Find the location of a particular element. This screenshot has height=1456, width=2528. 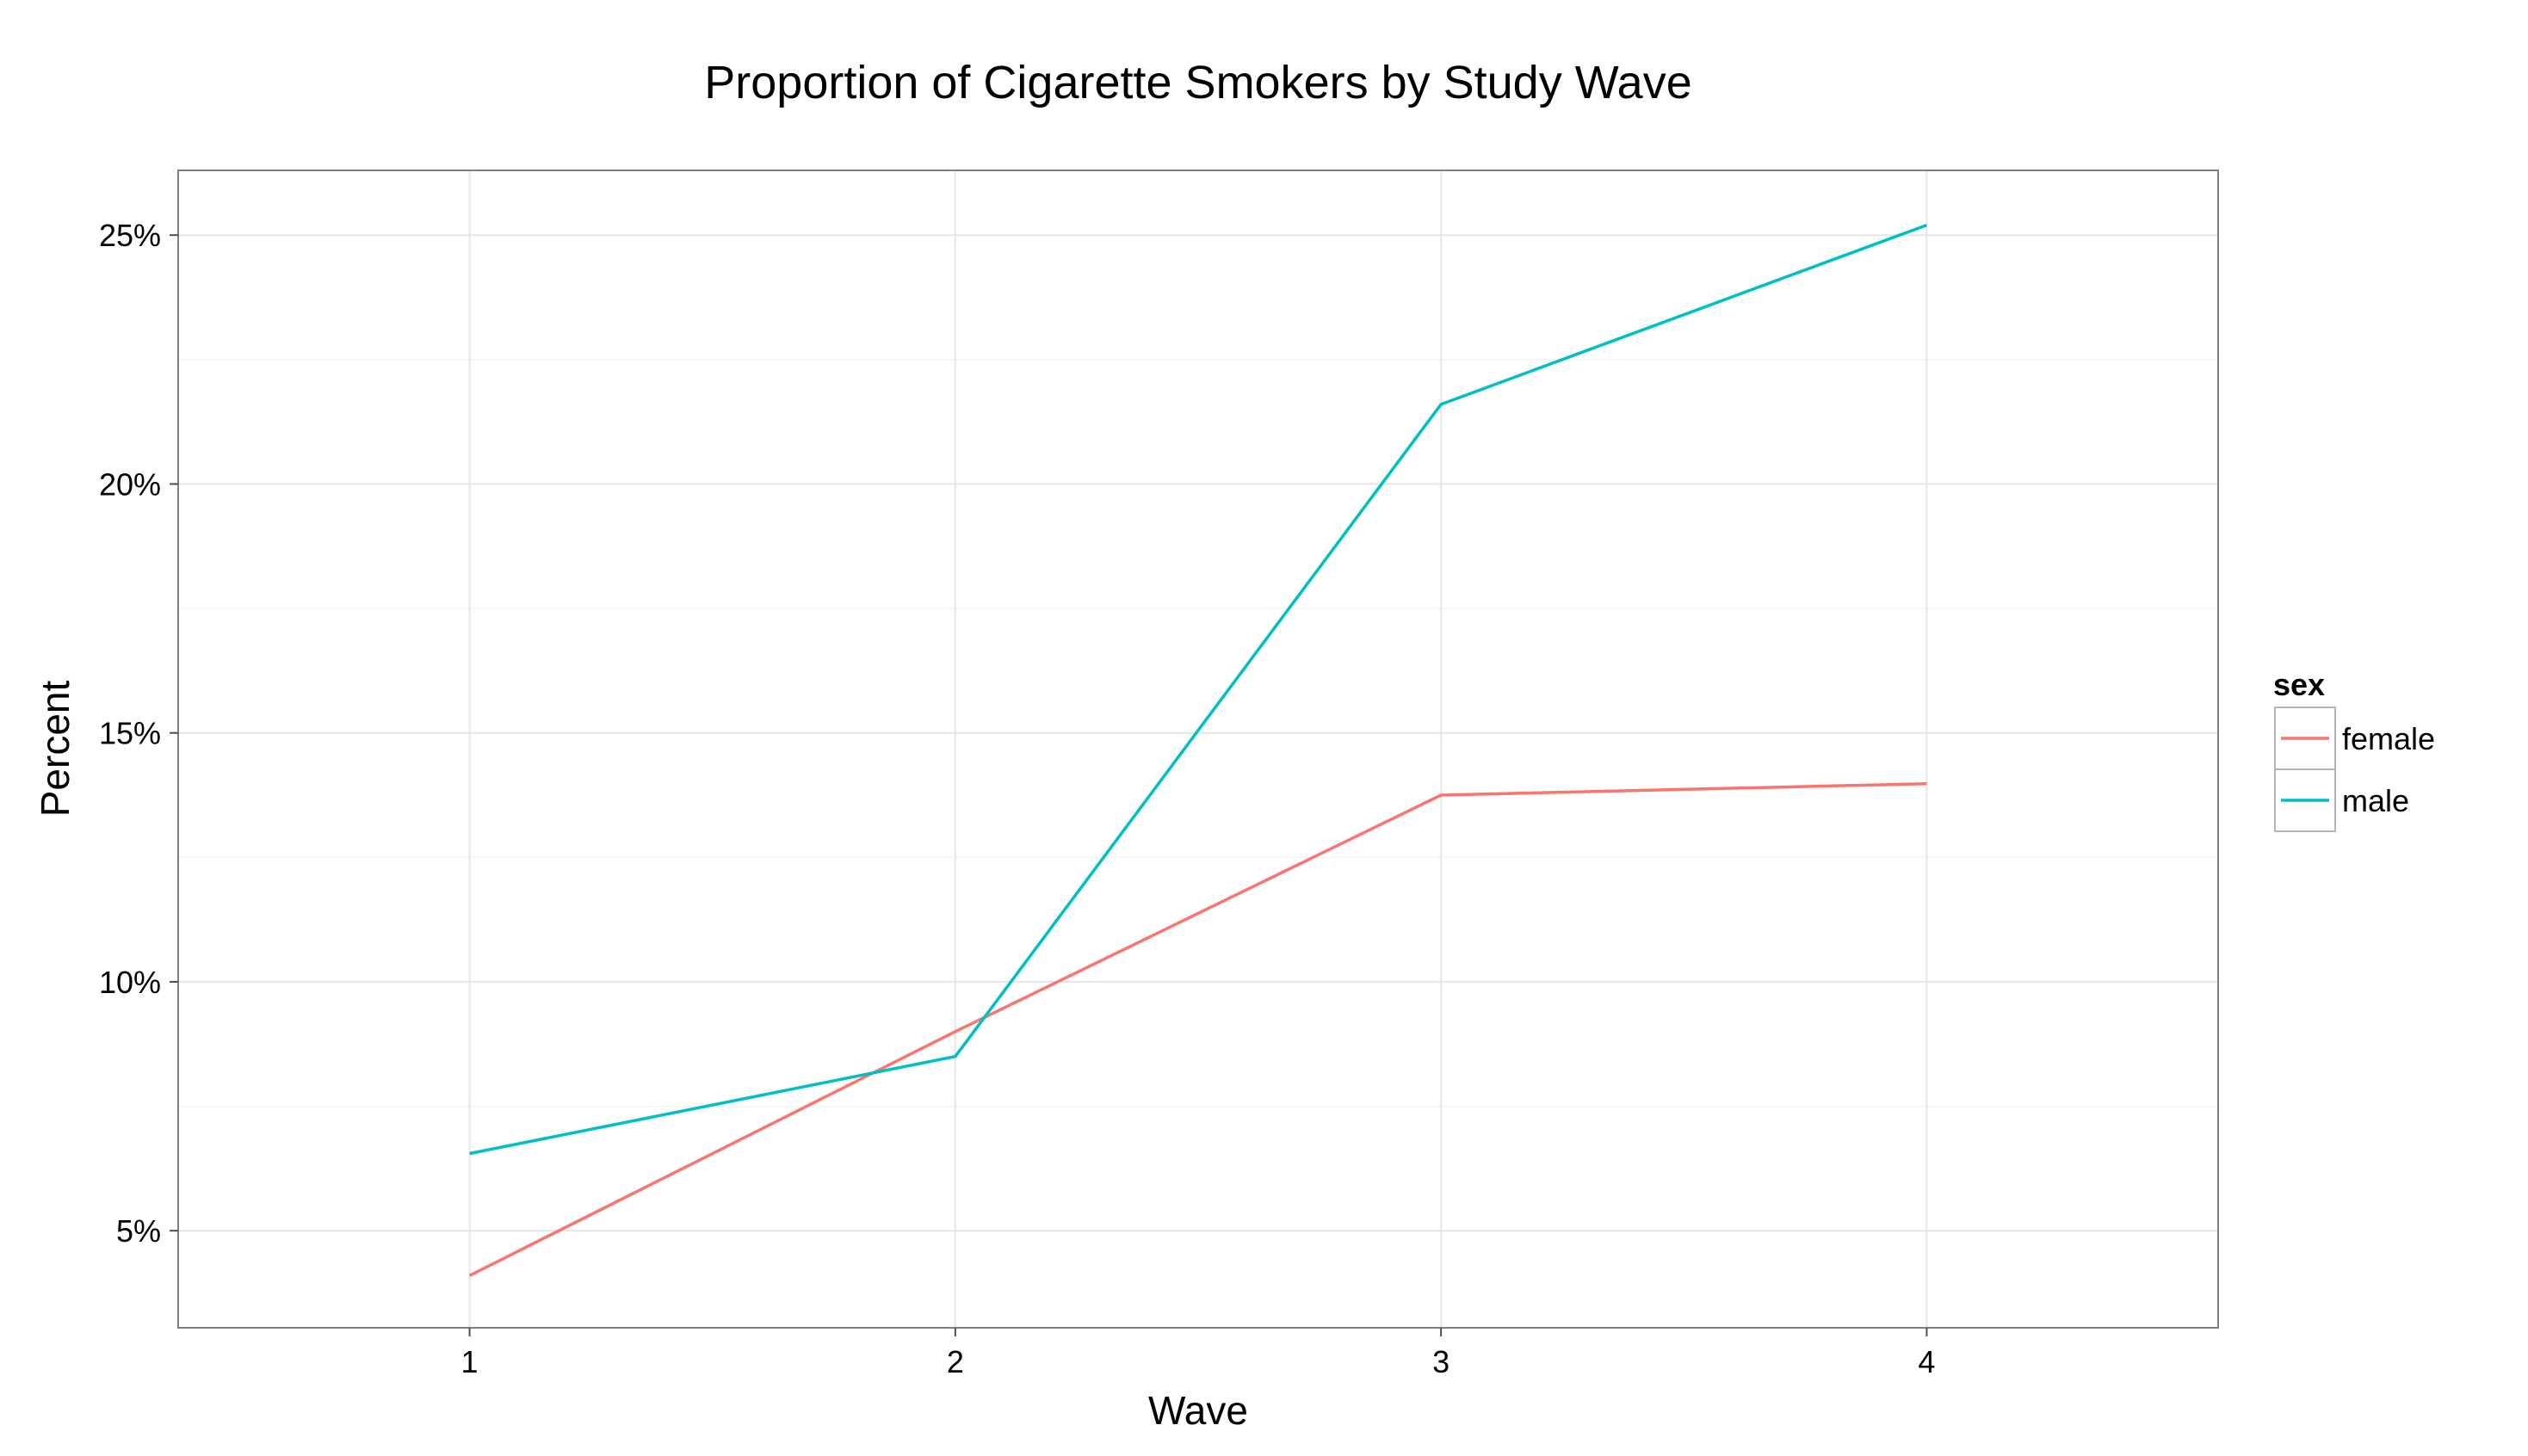

y-tick-label: 15% is located at coordinates (130, 734).